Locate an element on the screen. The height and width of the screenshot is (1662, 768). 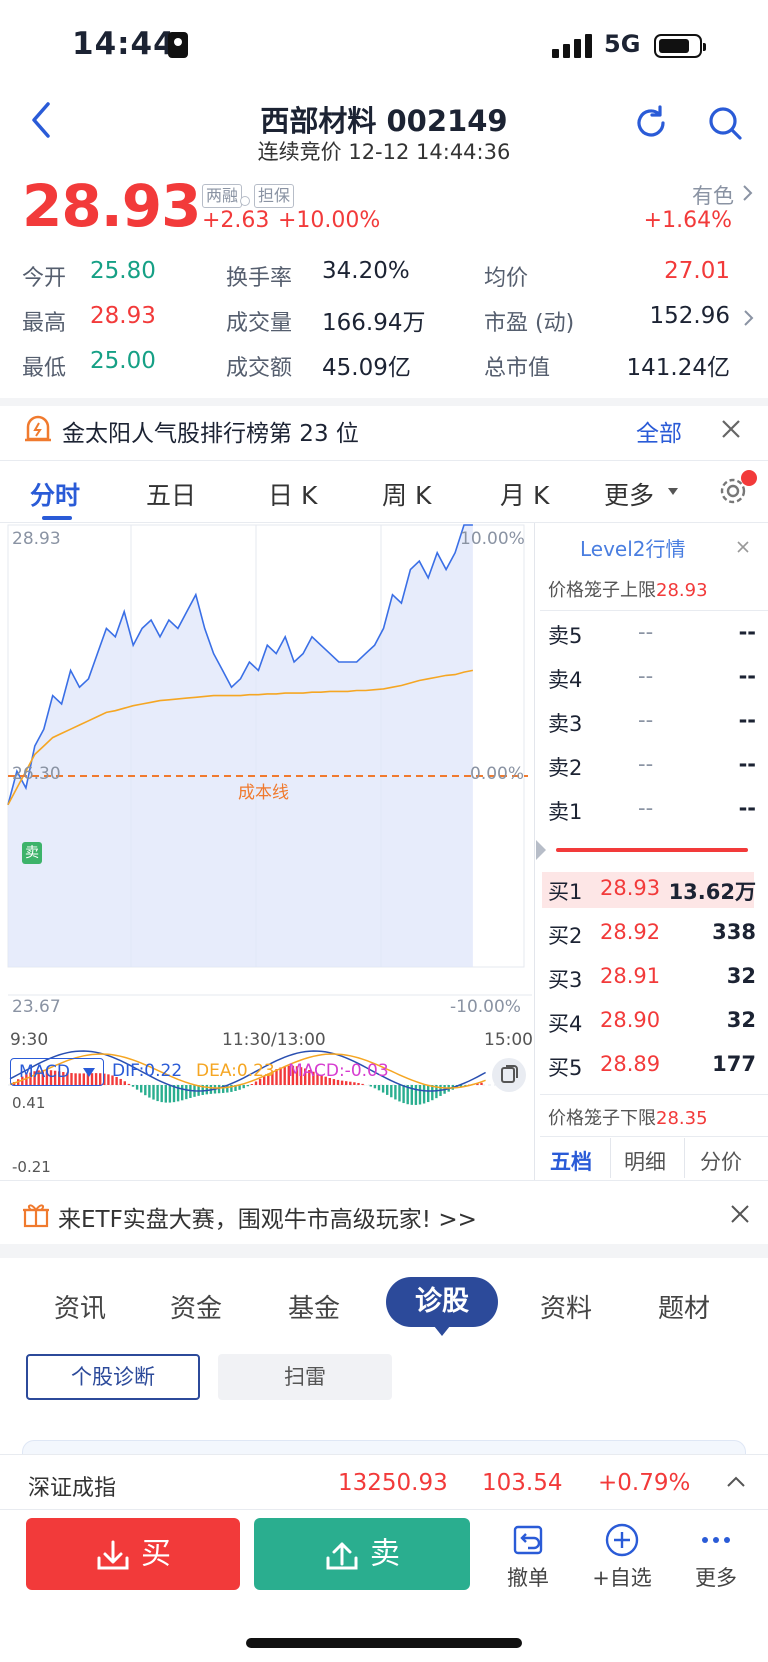
level2-title: Level2行情 is located at coordinates (633, 549).